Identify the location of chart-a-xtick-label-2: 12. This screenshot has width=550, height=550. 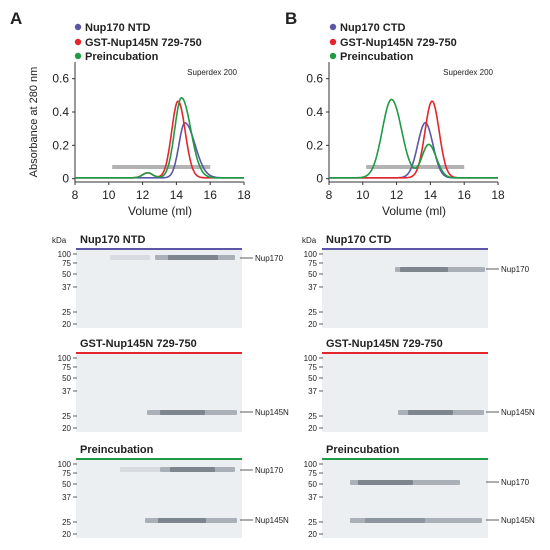
(143, 195).